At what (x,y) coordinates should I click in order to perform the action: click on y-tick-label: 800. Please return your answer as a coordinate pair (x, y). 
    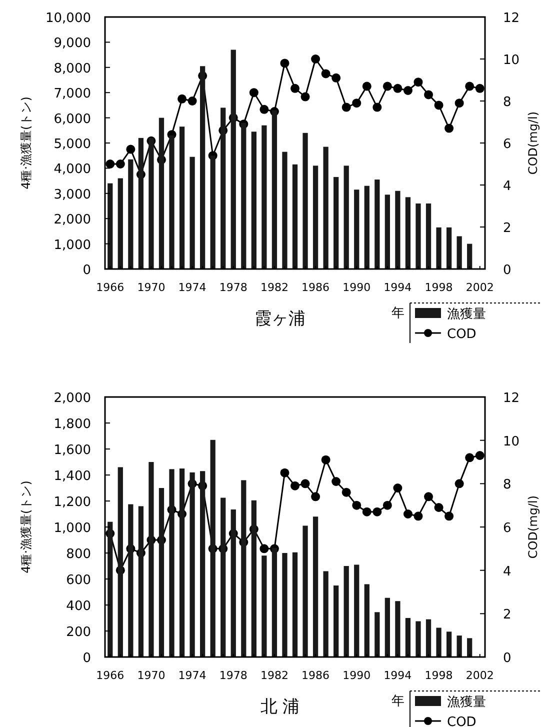
    Looking at the image, I should click on (78, 554).